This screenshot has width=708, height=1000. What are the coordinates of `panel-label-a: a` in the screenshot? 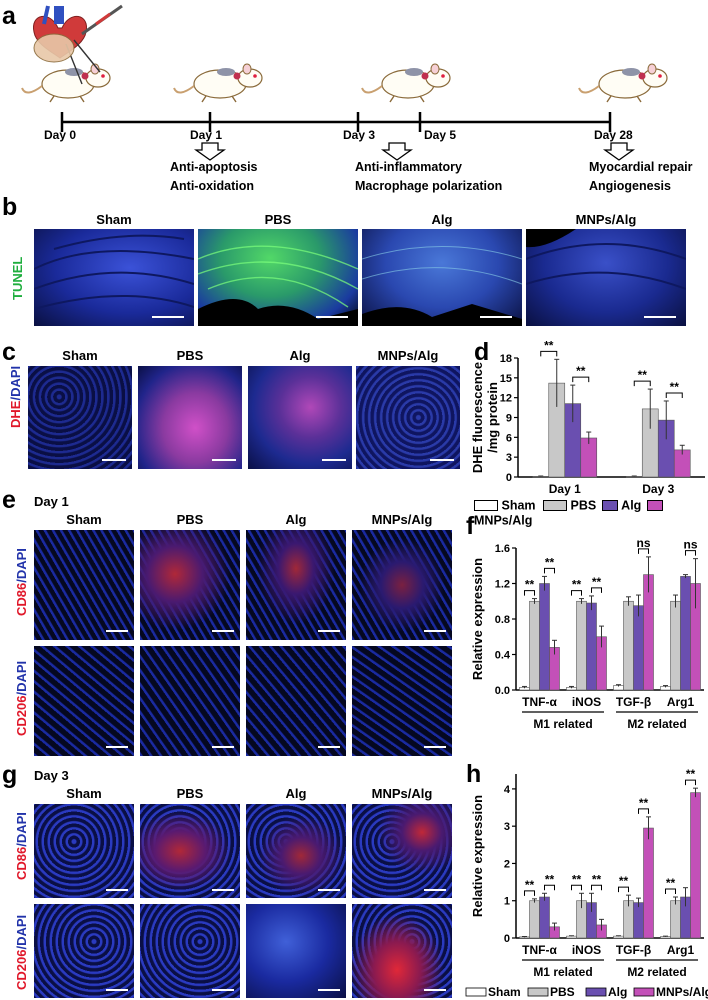 It's located at (9, 16).